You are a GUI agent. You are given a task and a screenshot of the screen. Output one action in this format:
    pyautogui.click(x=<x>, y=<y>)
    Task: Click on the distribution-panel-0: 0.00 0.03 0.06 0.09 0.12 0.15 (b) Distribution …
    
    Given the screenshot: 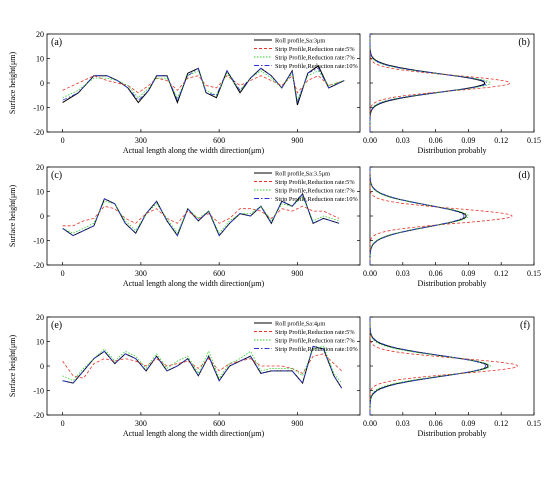 What is the action you would take?
    pyautogui.click(x=452, y=94)
    